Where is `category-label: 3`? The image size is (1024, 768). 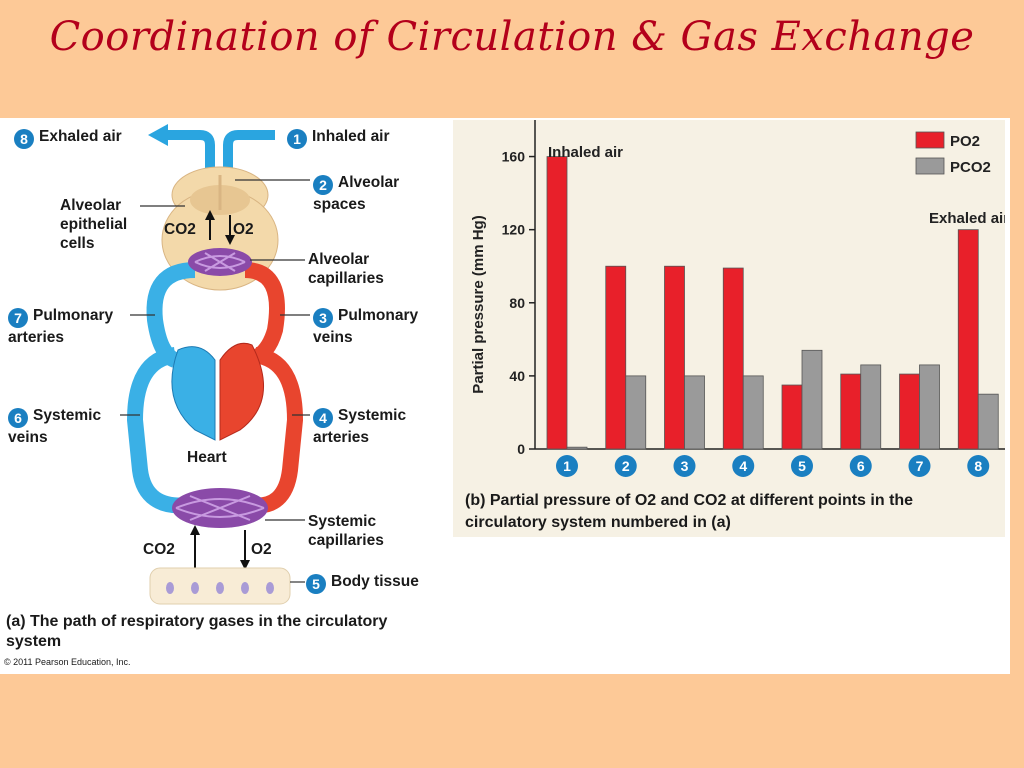
category-label: 3 is located at coordinates (685, 466).